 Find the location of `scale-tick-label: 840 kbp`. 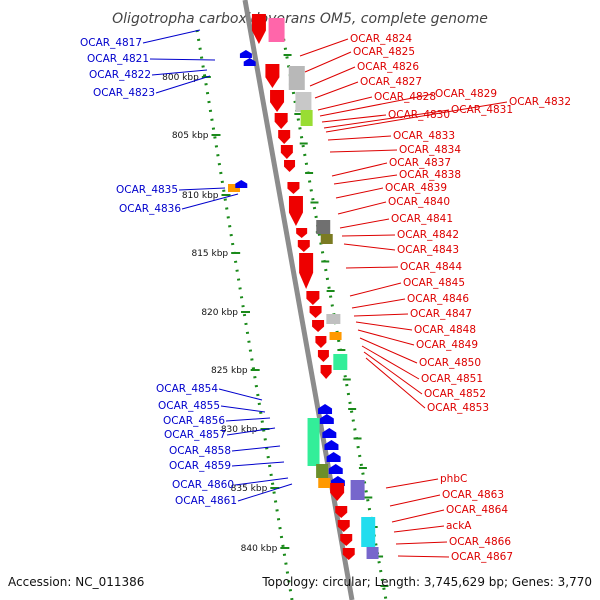

scale-tick-label: 840 kbp is located at coordinates (259, 549).